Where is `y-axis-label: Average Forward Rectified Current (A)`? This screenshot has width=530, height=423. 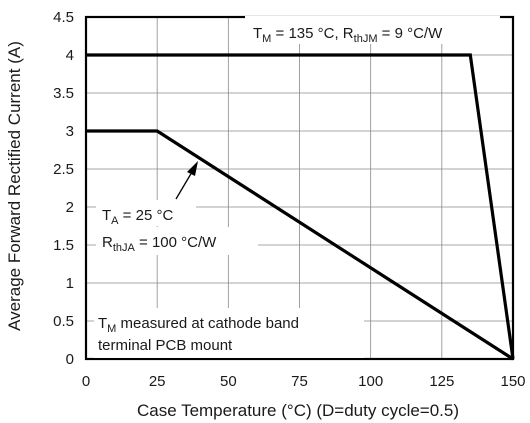
y-axis-label: Average Forward Rectified Current (A) is located at coordinates (14, 186).